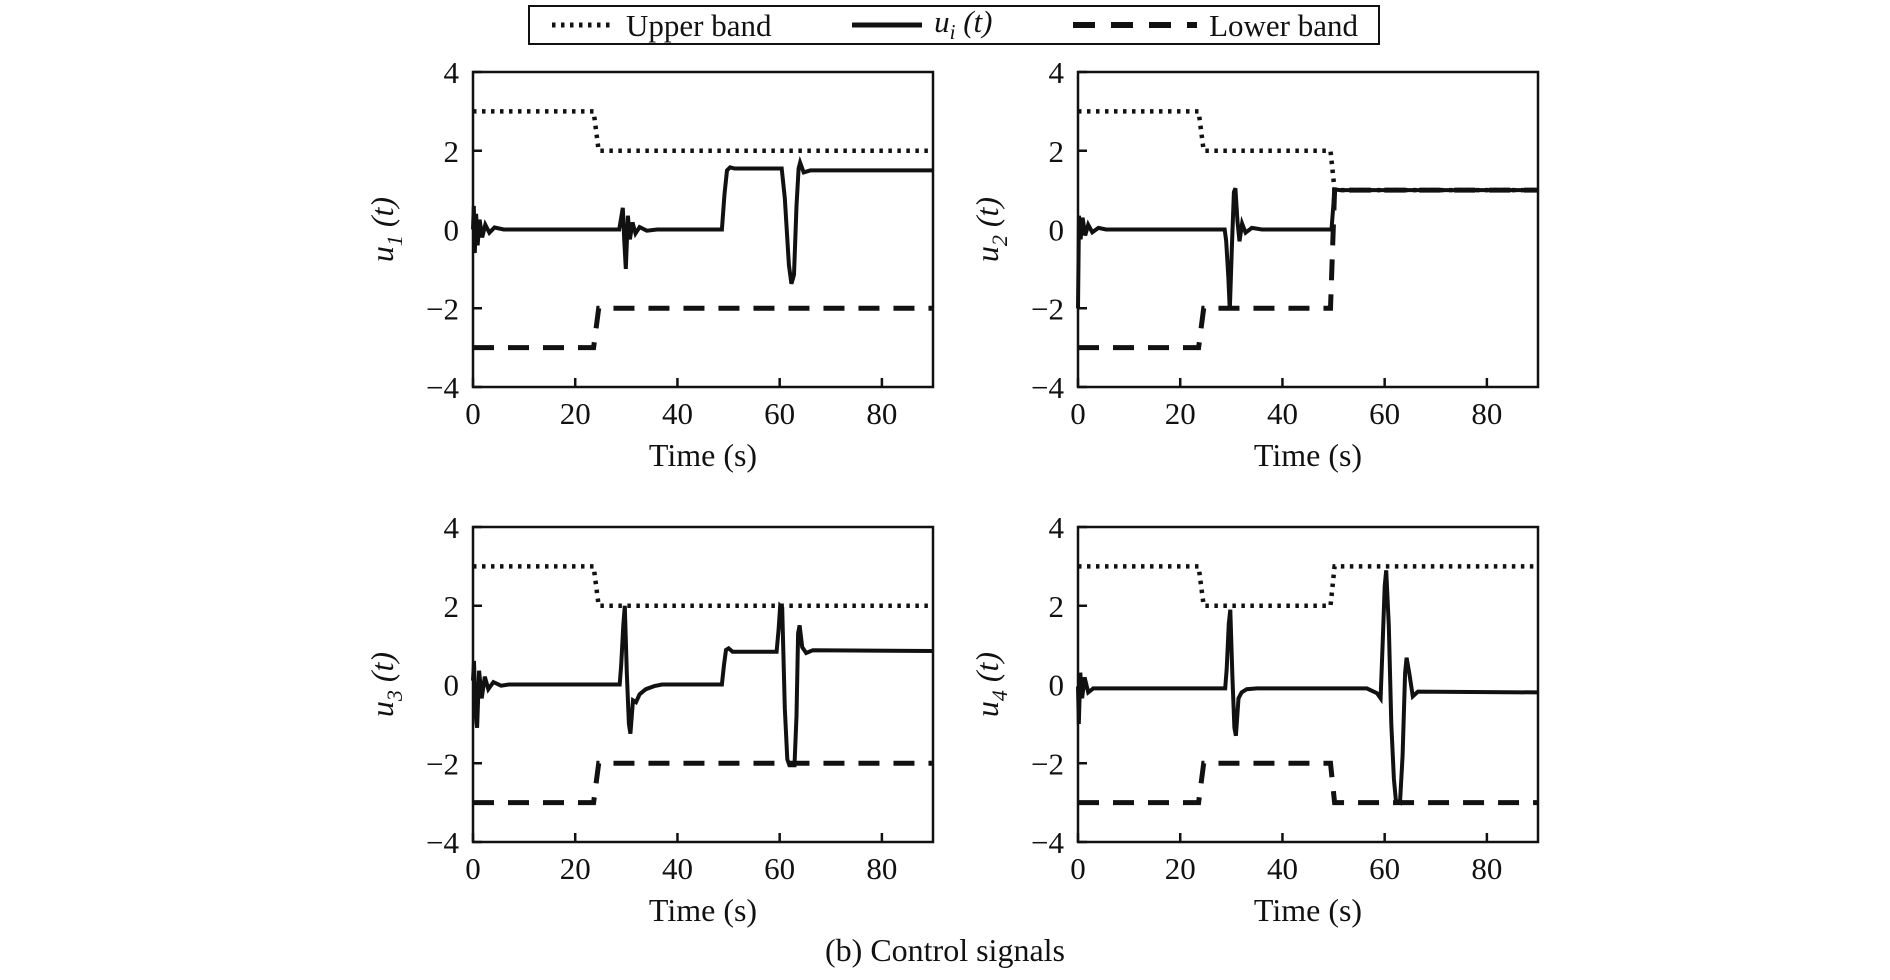  I want to click on y-axis-label: u3 (t), so click(385, 684).